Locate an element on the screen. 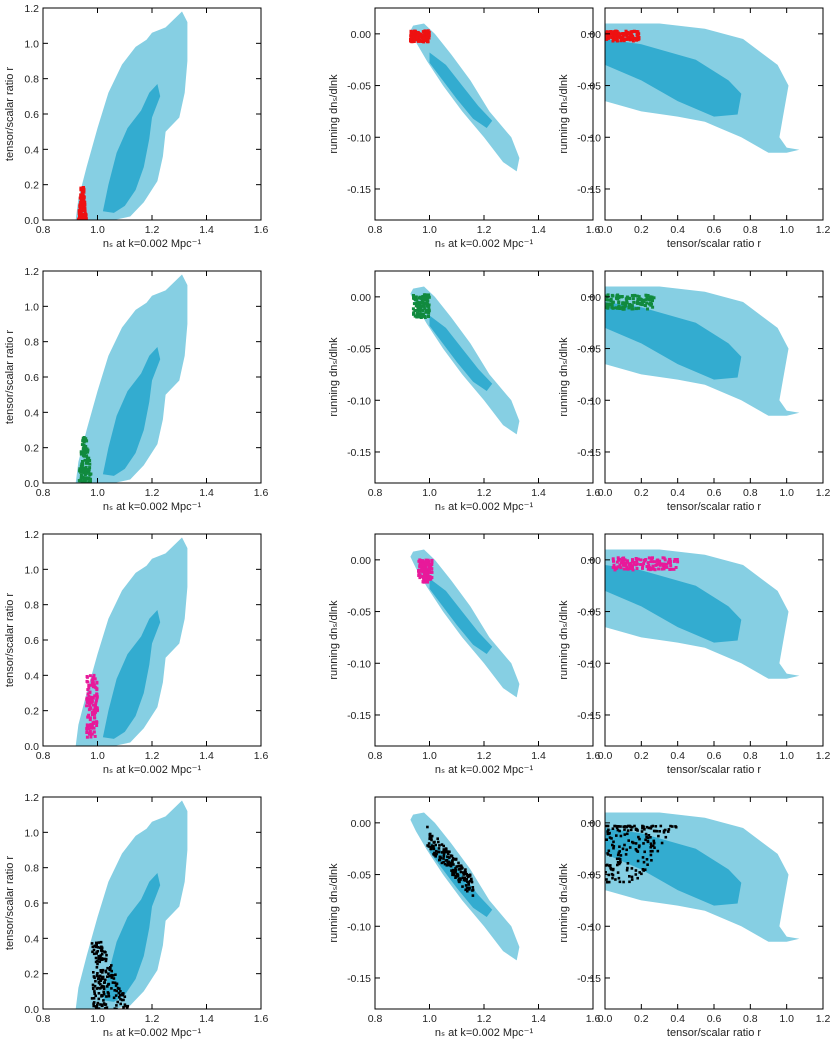 The height and width of the screenshot is (1047, 830). x-tick-label: 0.6 is located at coordinates (714, 756).